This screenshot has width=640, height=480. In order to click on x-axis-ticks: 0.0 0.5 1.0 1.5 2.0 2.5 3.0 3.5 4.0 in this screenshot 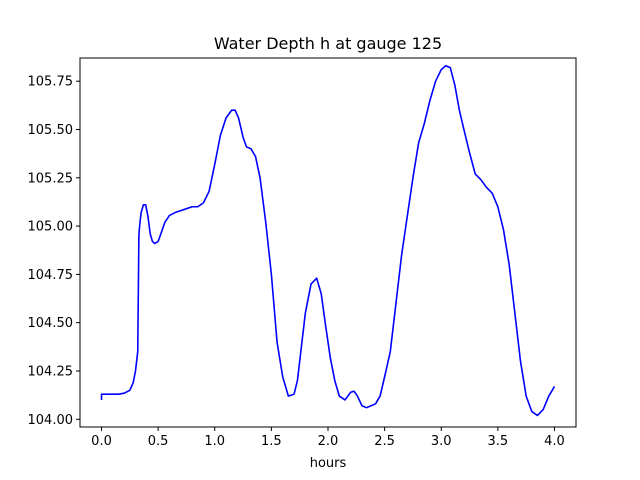, I will do `click(328, 438)`.